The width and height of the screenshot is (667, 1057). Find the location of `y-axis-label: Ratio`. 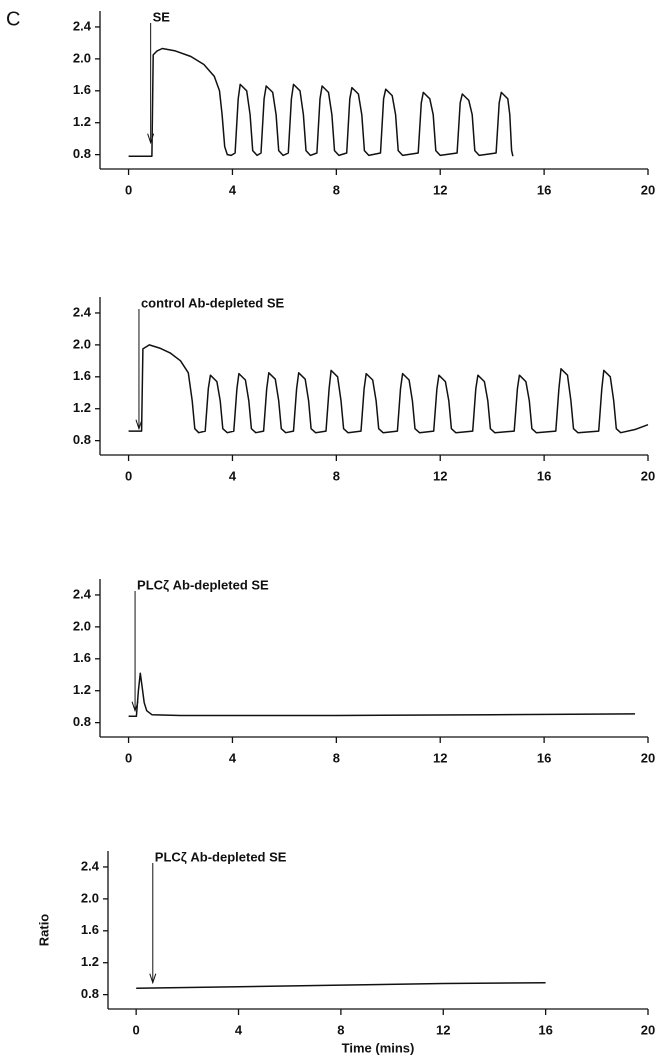

y-axis-label: Ratio is located at coordinates (43, 930).